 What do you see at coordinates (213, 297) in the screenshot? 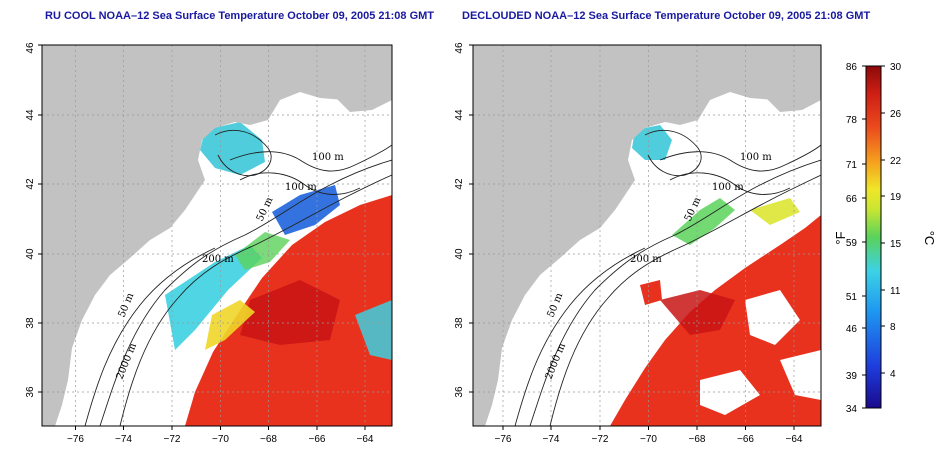
I see `left-mid-temp-patches` at bounding box center [213, 297].